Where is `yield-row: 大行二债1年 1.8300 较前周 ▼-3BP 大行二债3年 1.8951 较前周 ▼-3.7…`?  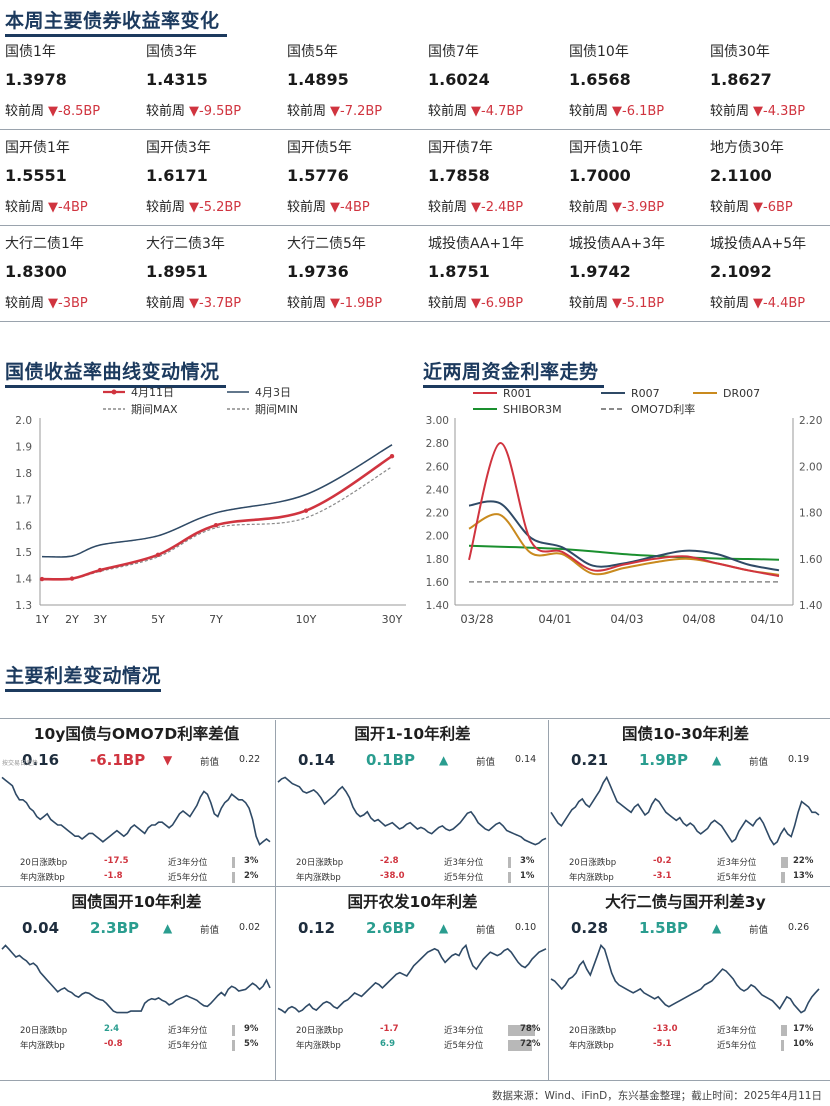
yield-row: 大行二债1年 1.8300 较前周 ▼-3BP 大行二债3年 1.8951 较前周 ▼-3.7… is located at coordinates (415, 274).